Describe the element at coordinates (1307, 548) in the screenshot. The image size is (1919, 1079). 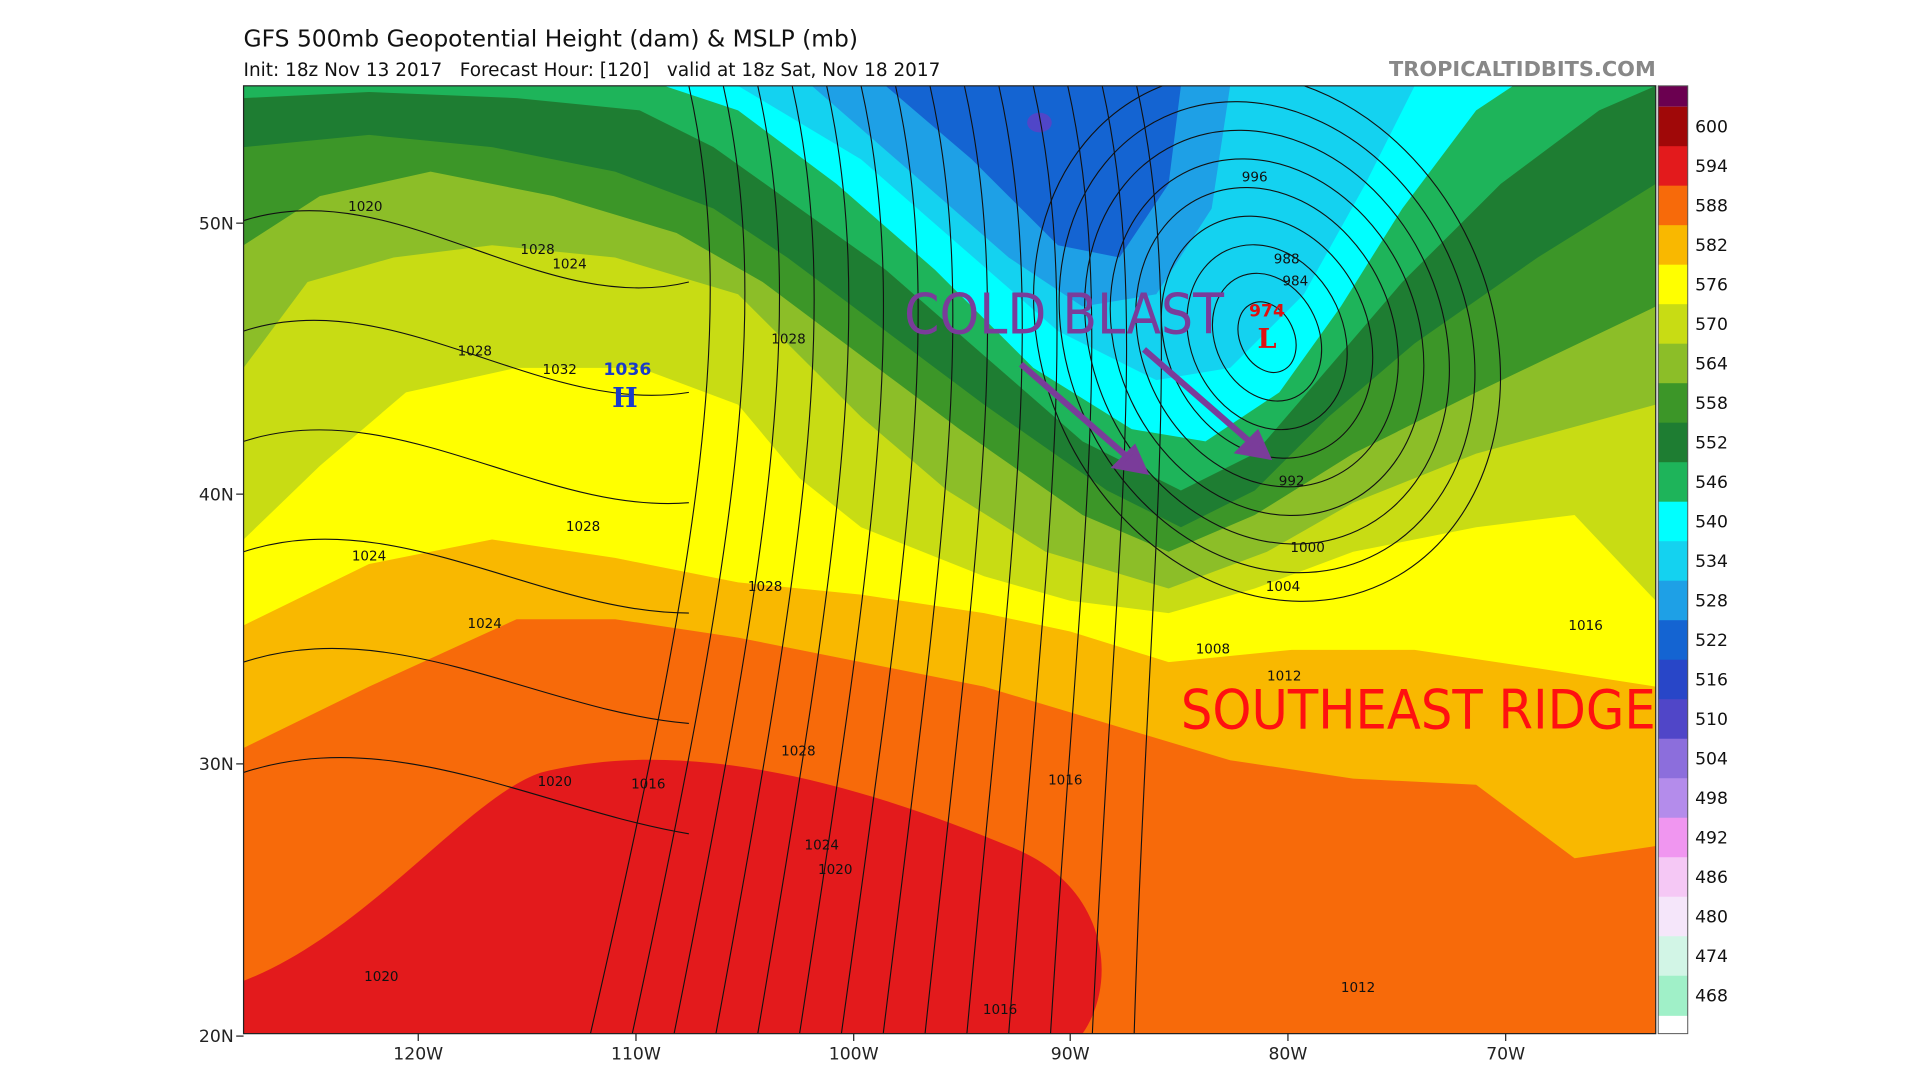
I see `isobar-label: 1000` at that location.